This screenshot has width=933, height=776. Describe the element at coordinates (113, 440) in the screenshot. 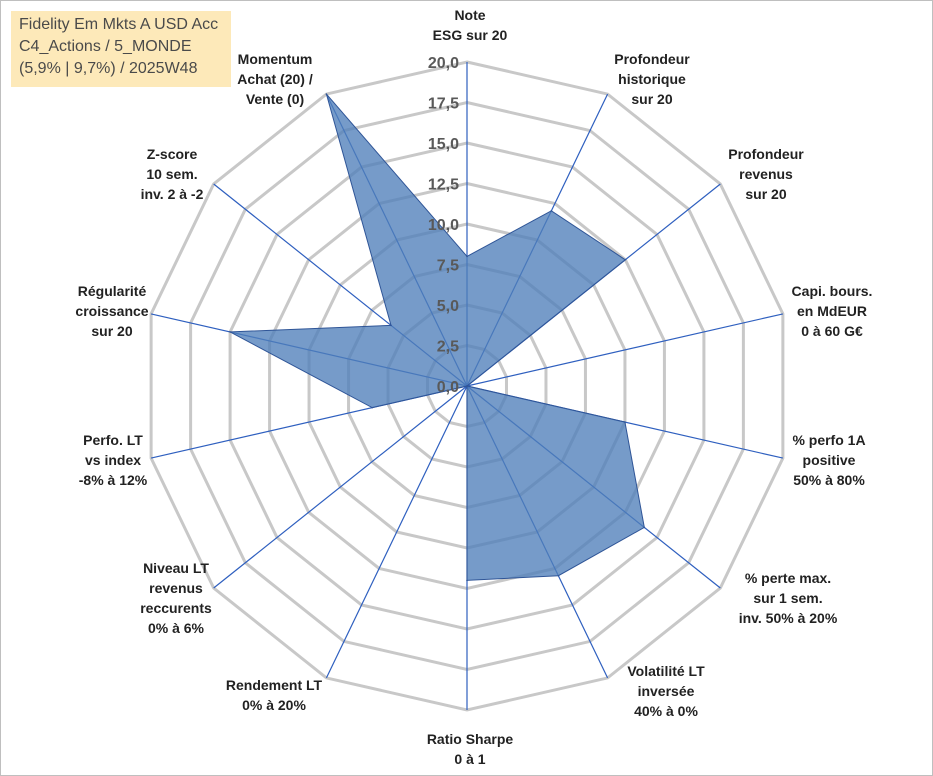

I see `axis-label-10-line-0: Perfo. LT` at that location.